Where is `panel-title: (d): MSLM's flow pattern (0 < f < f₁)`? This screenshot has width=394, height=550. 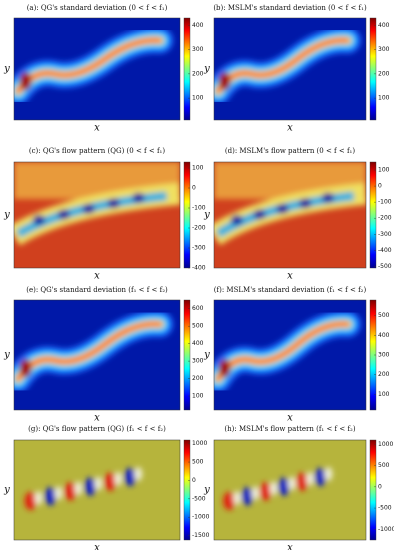 panel-title: (d): MSLM's flow pattern (0 < f < f₁) is located at coordinates (290, 151).